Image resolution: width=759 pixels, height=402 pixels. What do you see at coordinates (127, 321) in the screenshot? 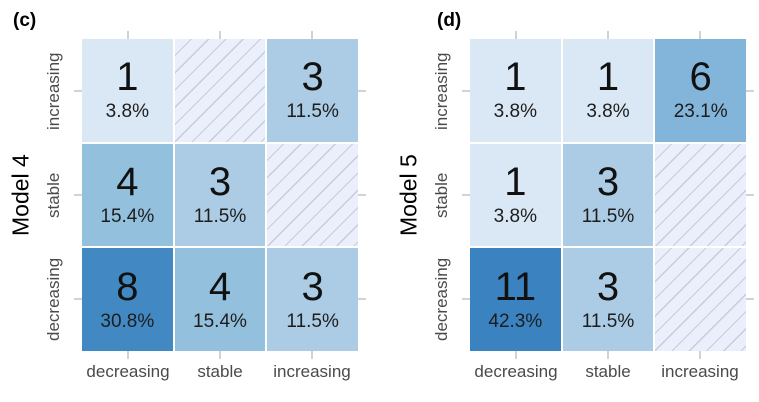
I see `cell-percent: 30.8%` at bounding box center [127, 321].